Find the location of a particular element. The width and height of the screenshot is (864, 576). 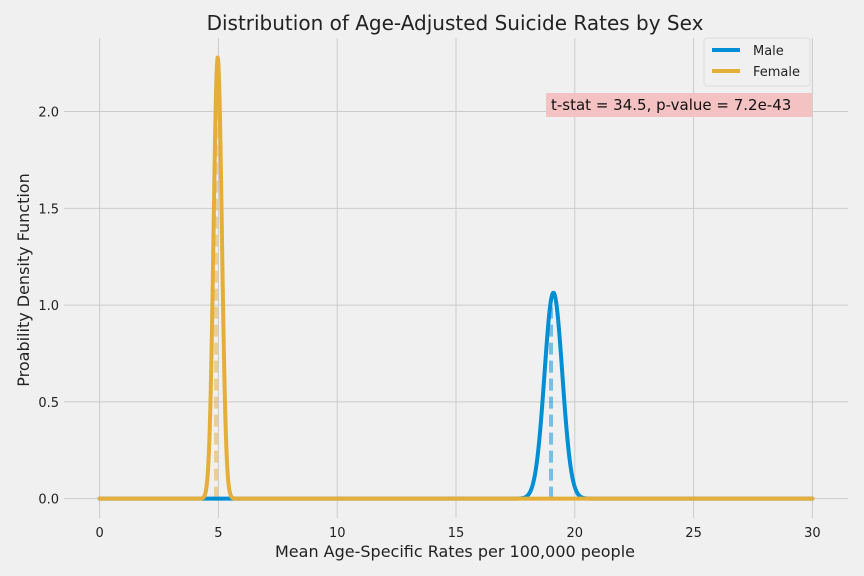

x-tick-label: 15 is located at coordinates (456, 533).